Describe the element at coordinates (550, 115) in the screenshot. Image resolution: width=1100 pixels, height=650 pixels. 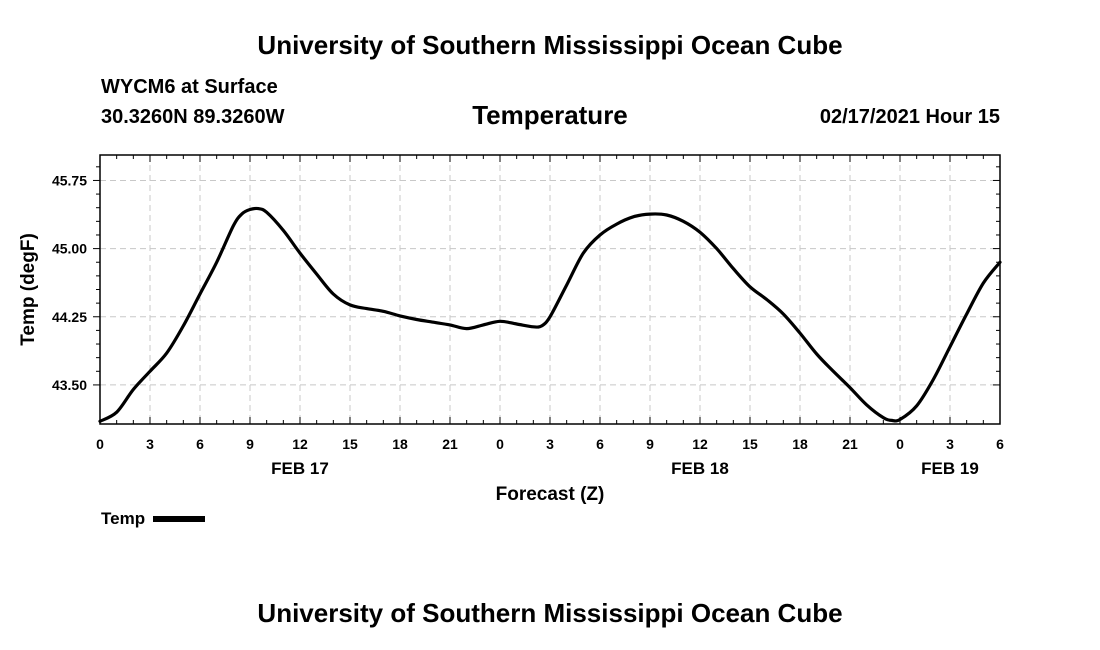
I see `chart-title: Temperature` at that location.